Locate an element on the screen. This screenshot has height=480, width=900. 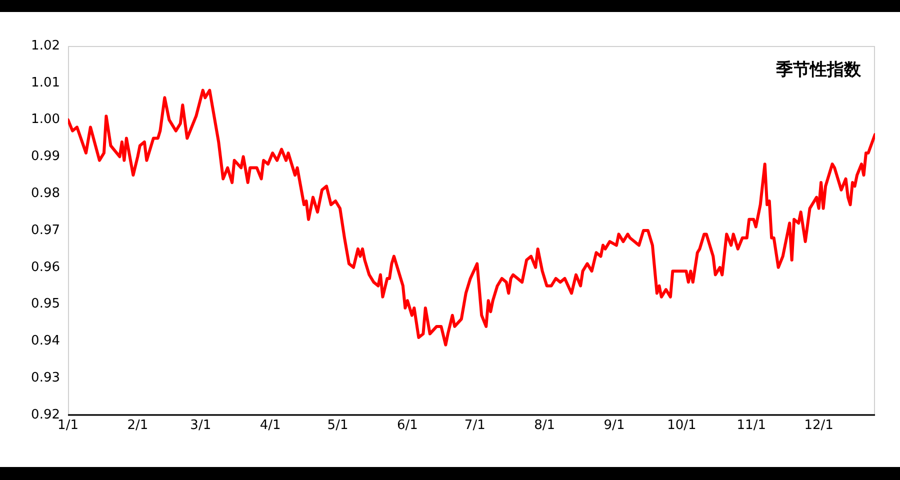
x-tick-label: 3/1 is located at coordinates (201, 426).